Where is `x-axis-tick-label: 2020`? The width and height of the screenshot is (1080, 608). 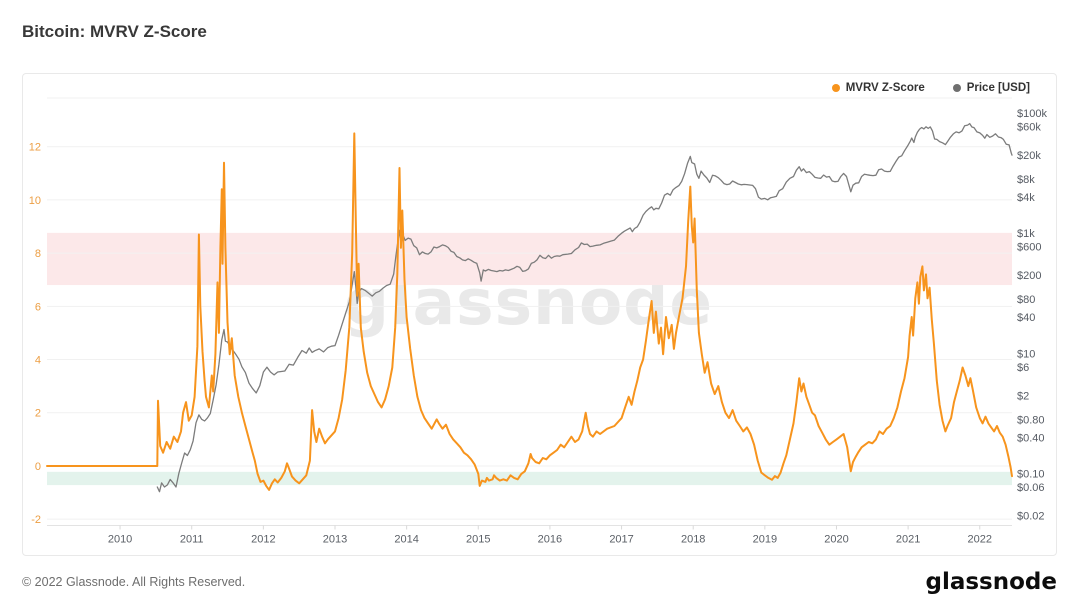 x-axis-tick-label: 2020 is located at coordinates (836, 540).